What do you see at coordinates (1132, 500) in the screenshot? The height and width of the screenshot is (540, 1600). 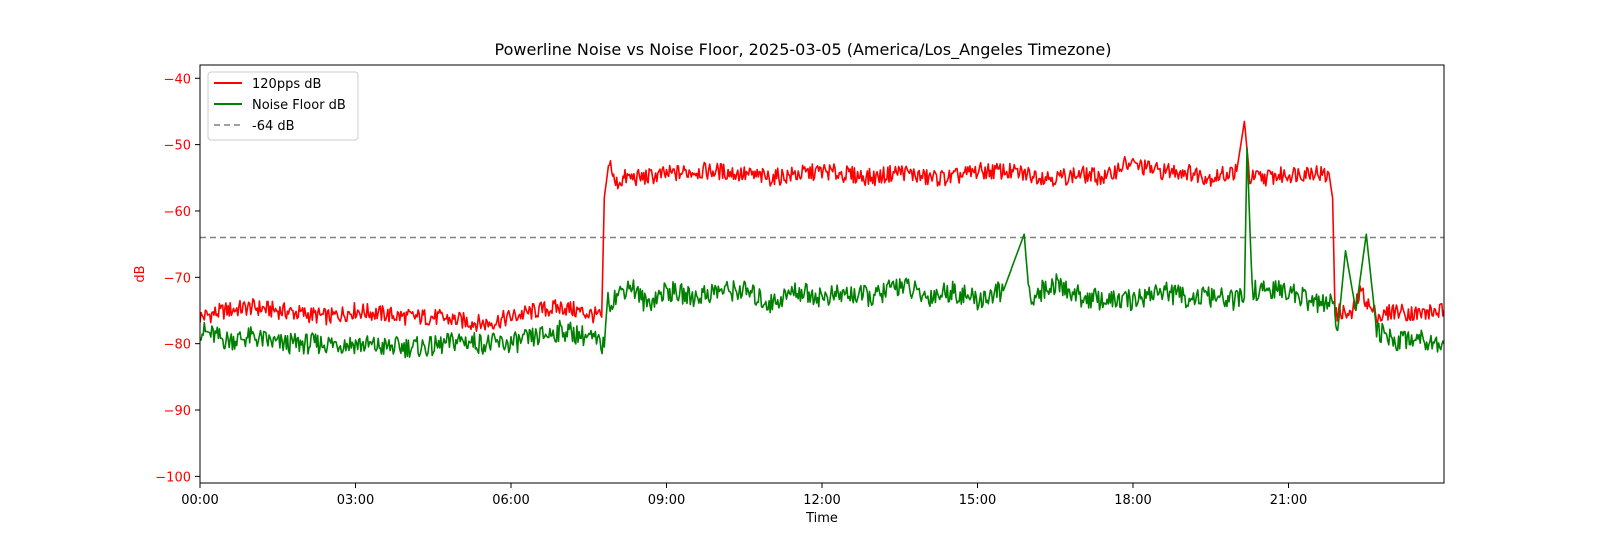 I see `x-tick-label: 18:00` at bounding box center [1132, 500].